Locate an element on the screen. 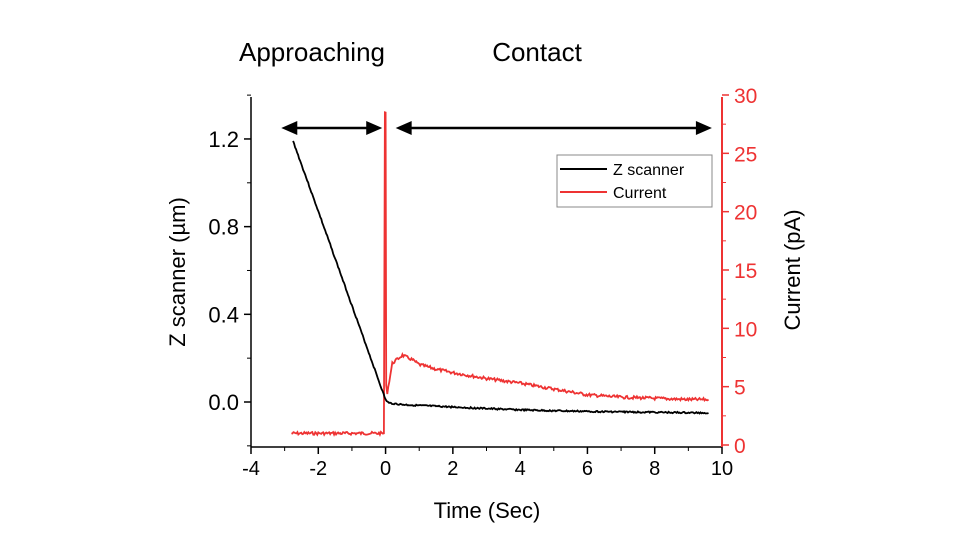  x-tick-label: 2 is located at coordinates (452, 469).